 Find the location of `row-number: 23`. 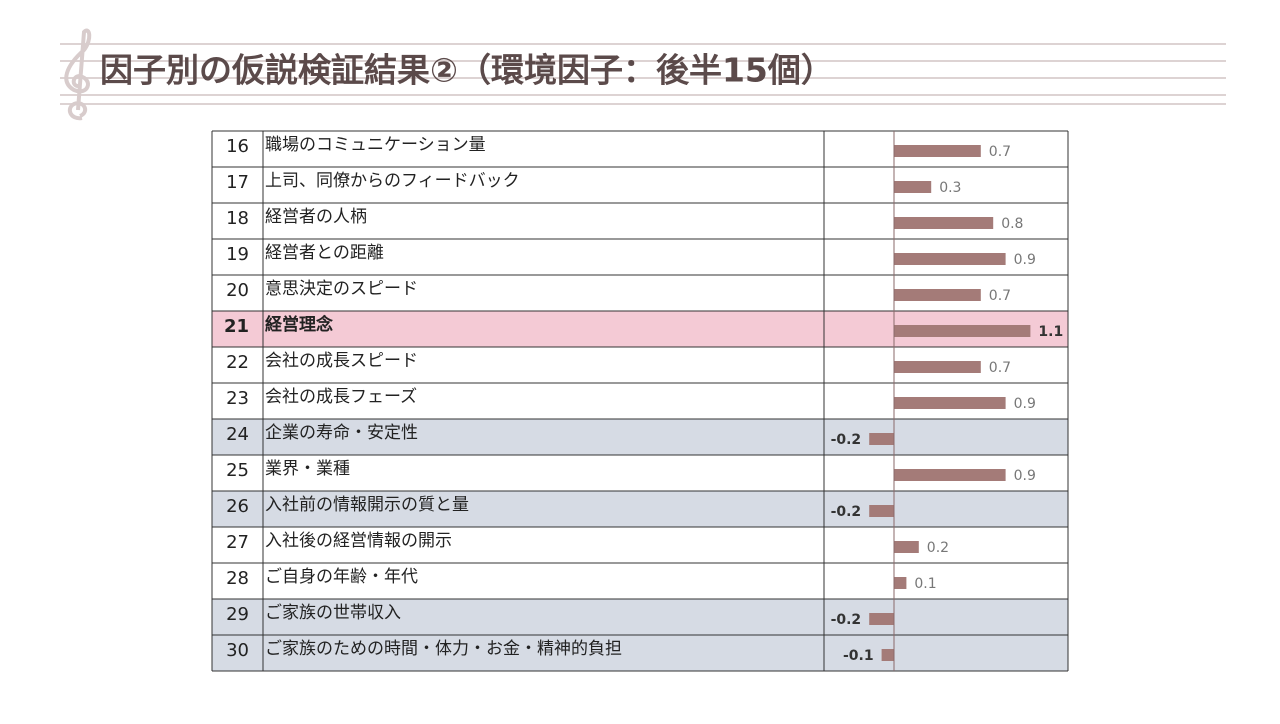

row-number: 23 is located at coordinates (237, 398).